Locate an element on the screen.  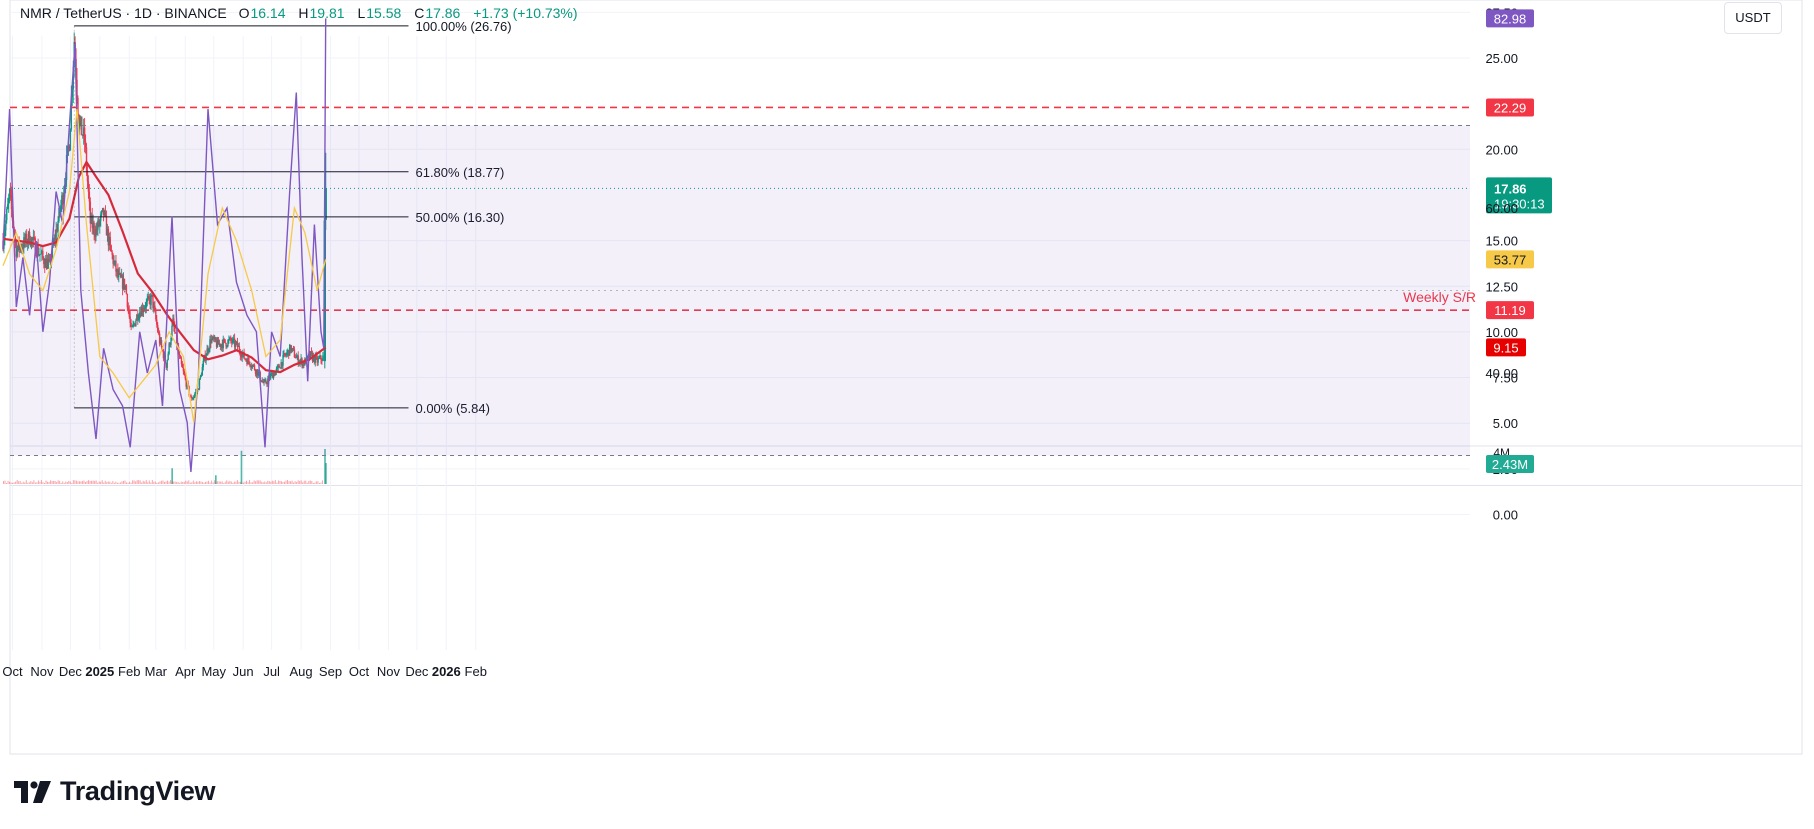
rsi-value-label: 82.98 is located at coordinates (1510, 18).